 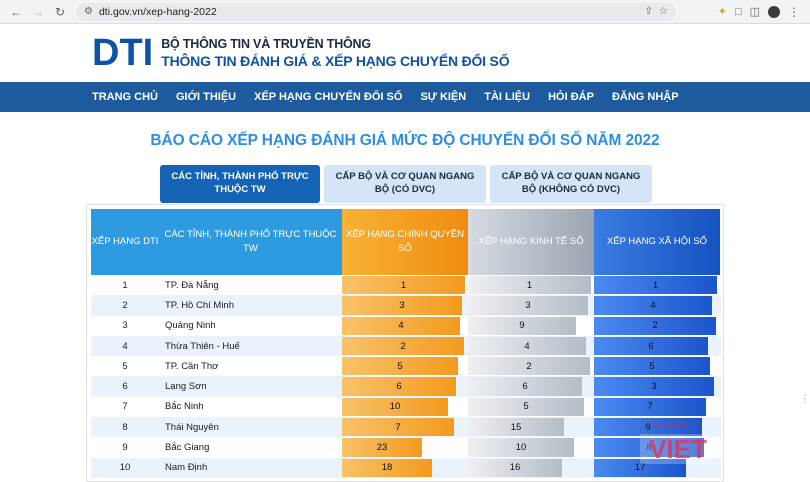 What do you see at coordinates (125, 366) in the screenshot?
I see `rank-cell: 5` at bounding box center [125, 366].